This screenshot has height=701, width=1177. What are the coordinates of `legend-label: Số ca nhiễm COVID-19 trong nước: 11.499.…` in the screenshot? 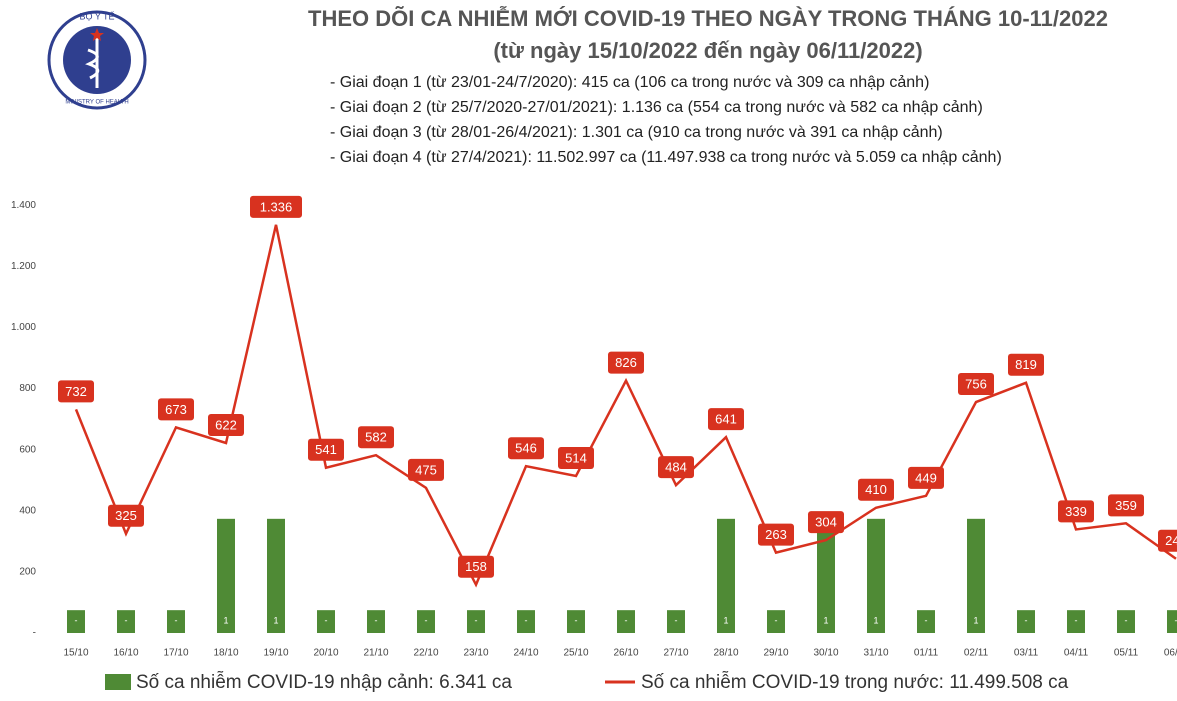 It's located at (855, 682).